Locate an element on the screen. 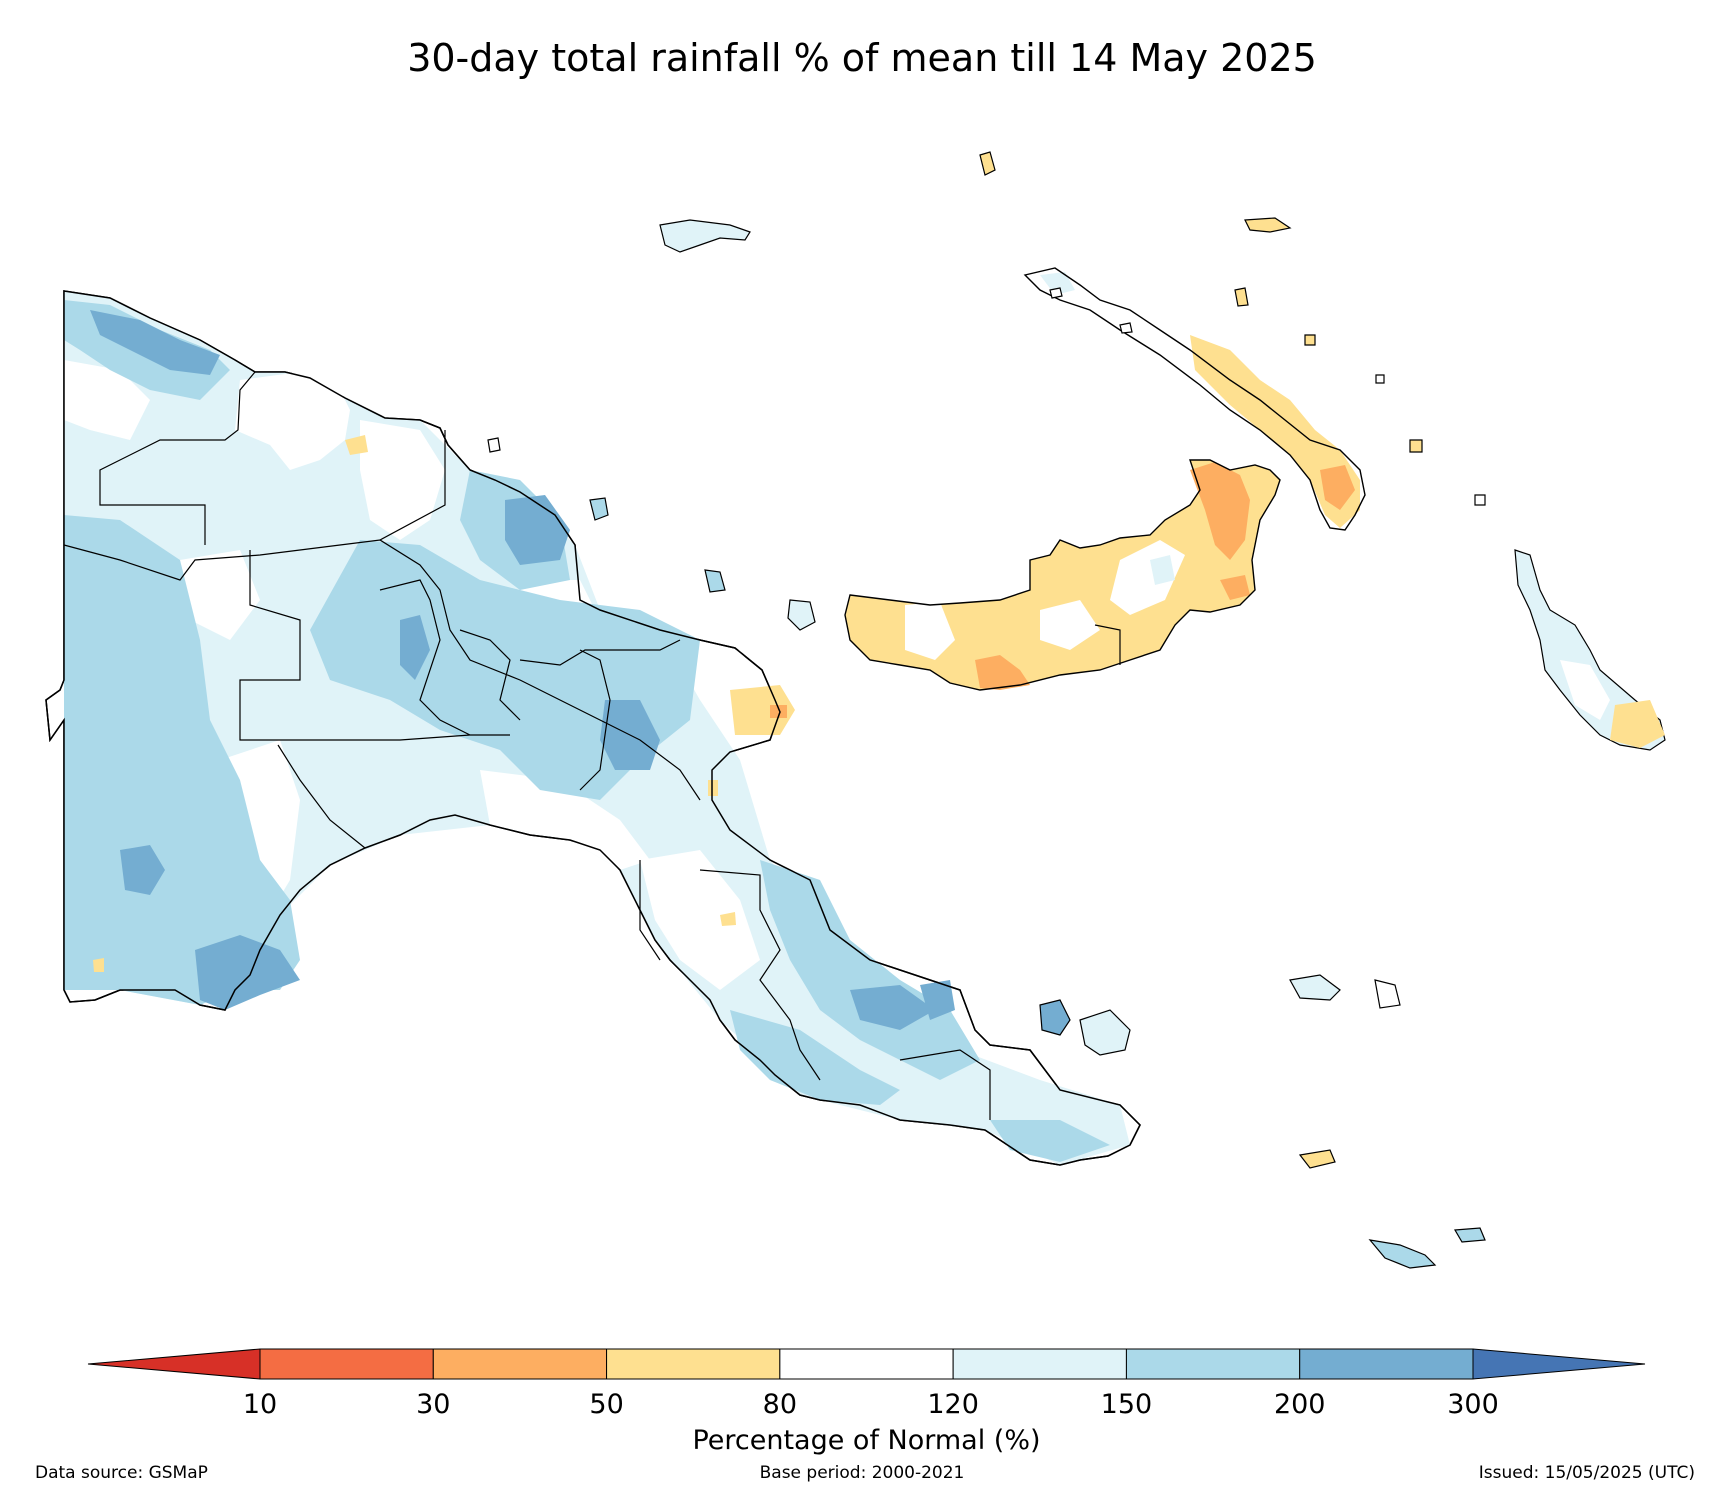 Image resolution: width=1724 pixels, height=1494 pixels. island-long is located at coordinates (715, 581).